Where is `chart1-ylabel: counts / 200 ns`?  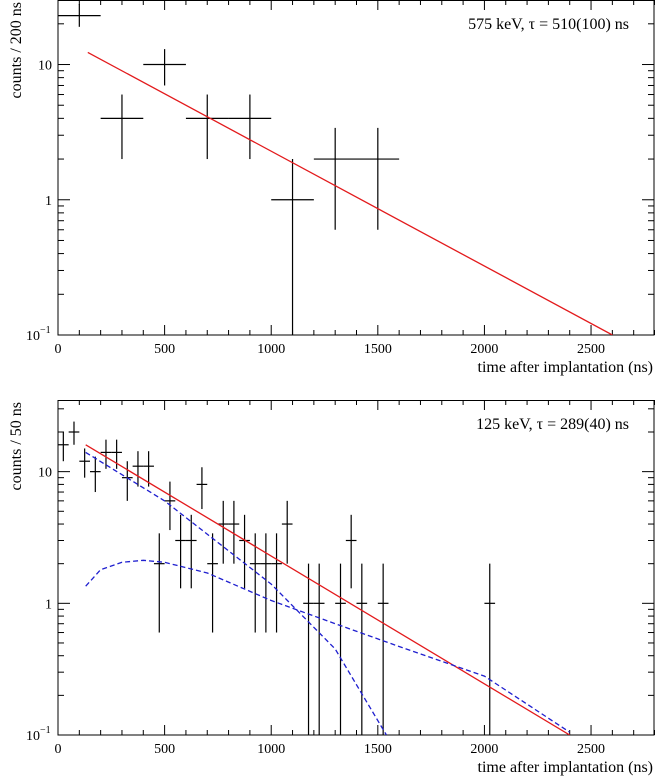
chart1-ylabel: counts / 200 ns is located at coordinates (16, 50).